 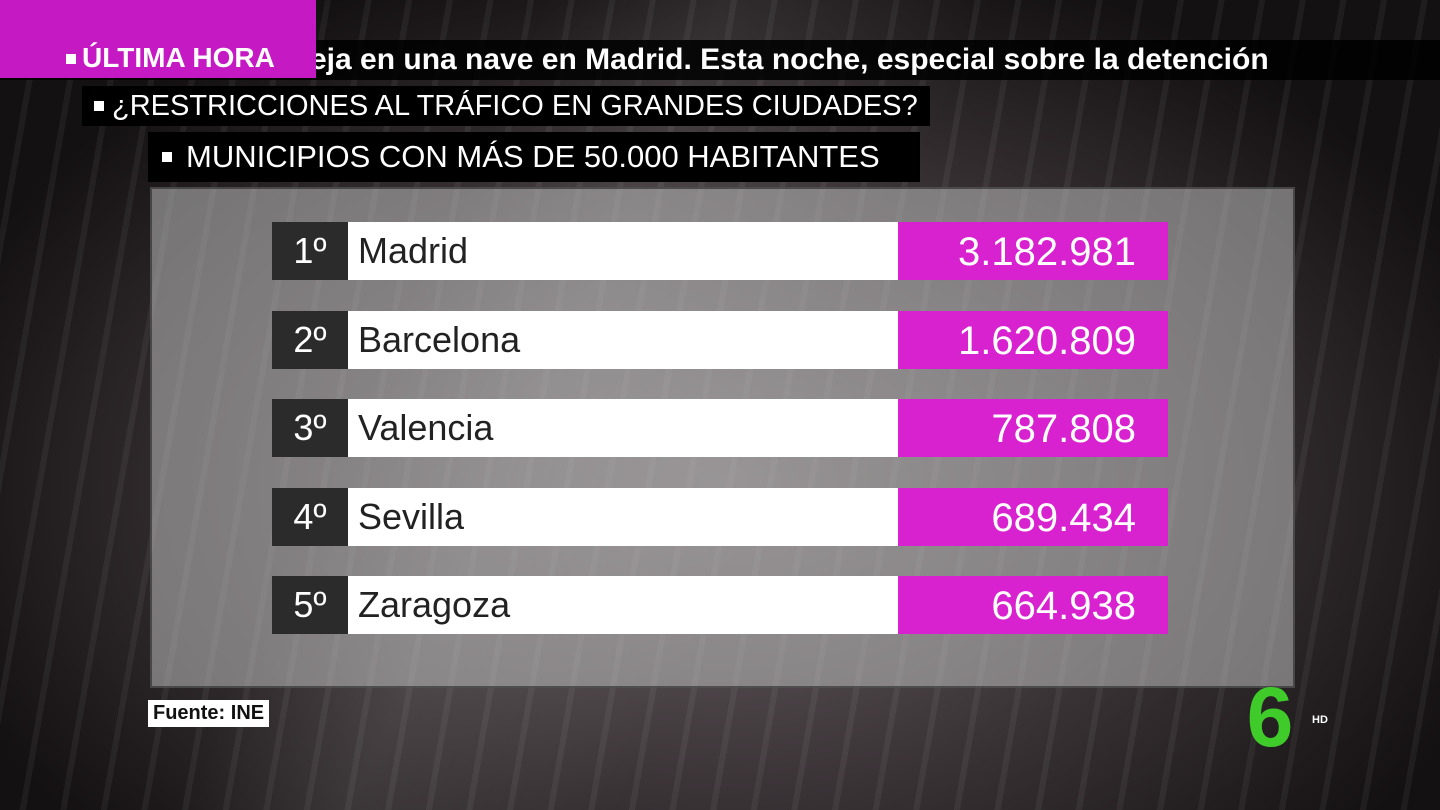 What do you see at coordinates (178, 57) in the screenshot?
I see `breaking-label: ÚLTIMA HORA` at bounding box center [178, 57].